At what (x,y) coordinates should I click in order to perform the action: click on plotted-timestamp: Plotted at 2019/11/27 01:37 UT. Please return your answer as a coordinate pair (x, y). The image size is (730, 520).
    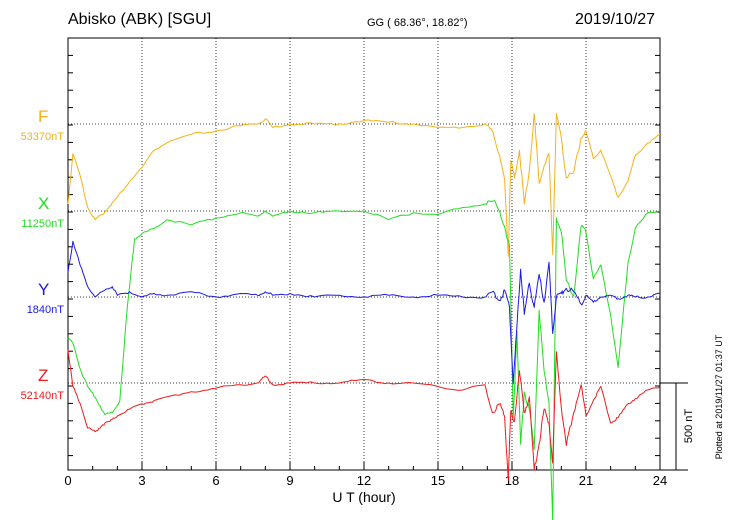
    Looking at the image, I should click on (719, 396).